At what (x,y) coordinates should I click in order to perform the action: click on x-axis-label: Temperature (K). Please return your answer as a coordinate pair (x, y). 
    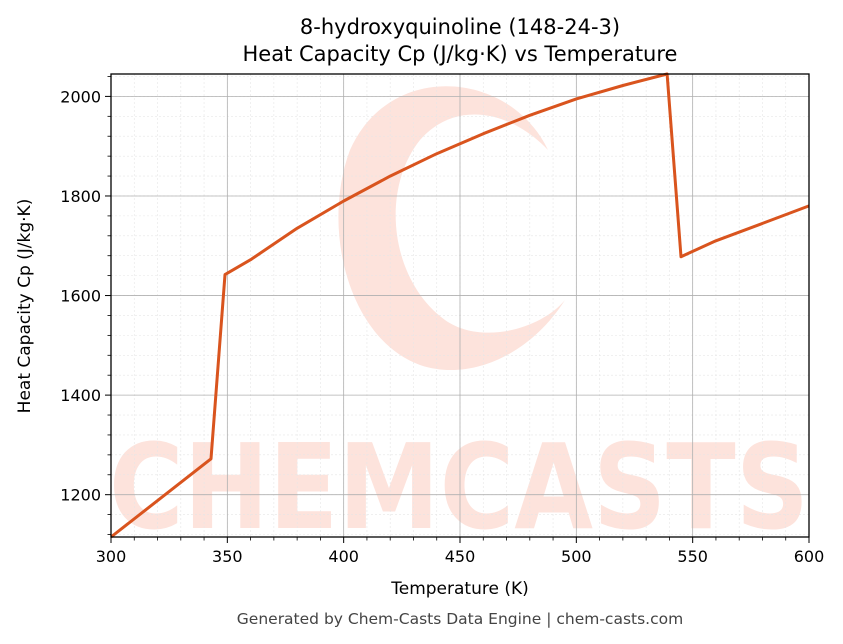
    Looking at the image, I should click on (459, 589).